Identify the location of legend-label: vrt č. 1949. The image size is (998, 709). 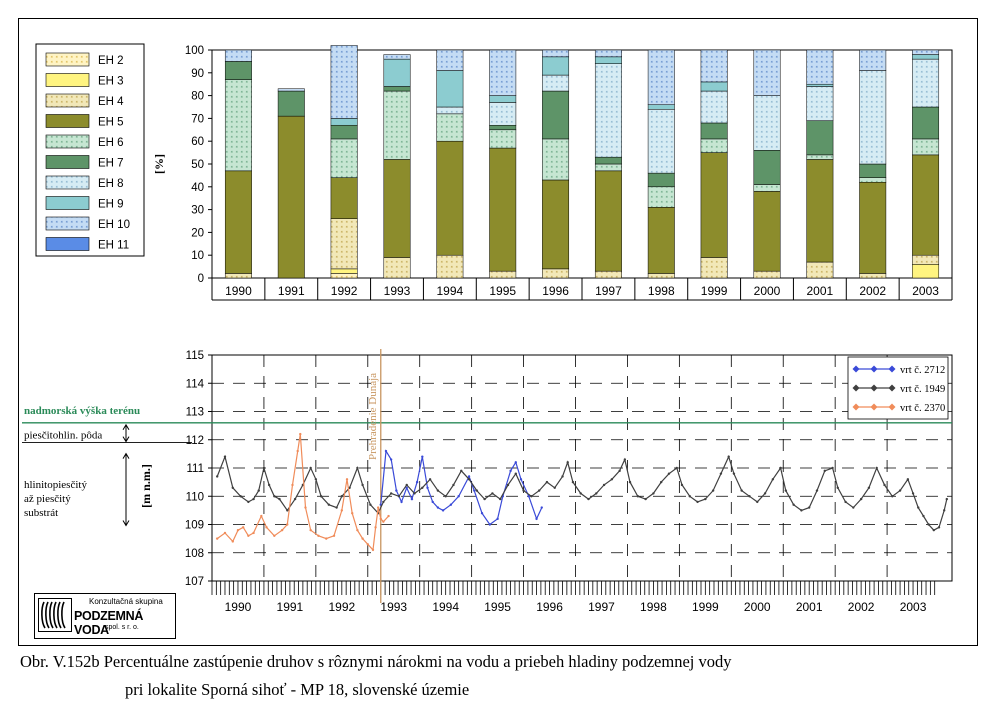
(922, 389).